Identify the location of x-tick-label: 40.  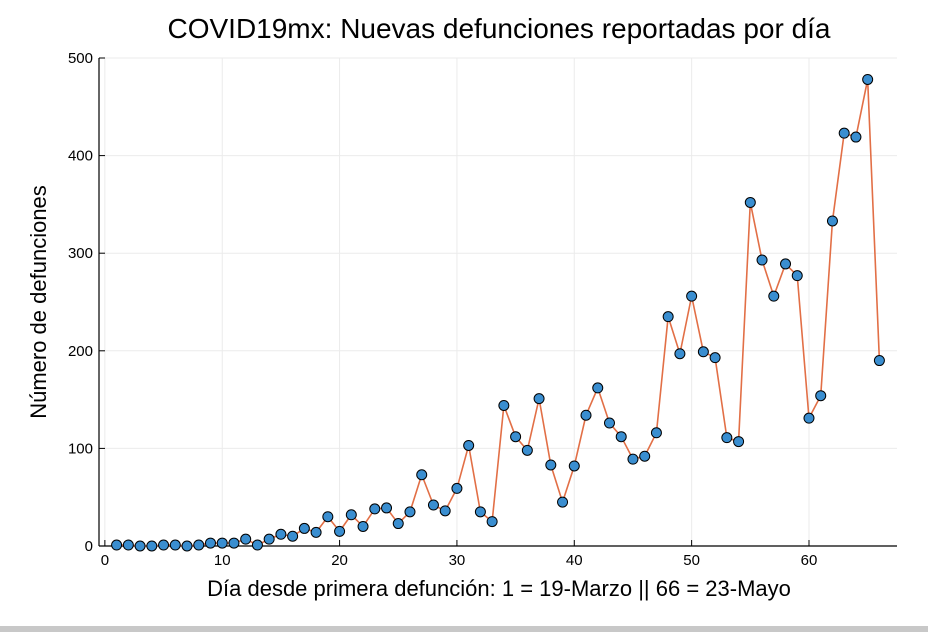
(574, 560).